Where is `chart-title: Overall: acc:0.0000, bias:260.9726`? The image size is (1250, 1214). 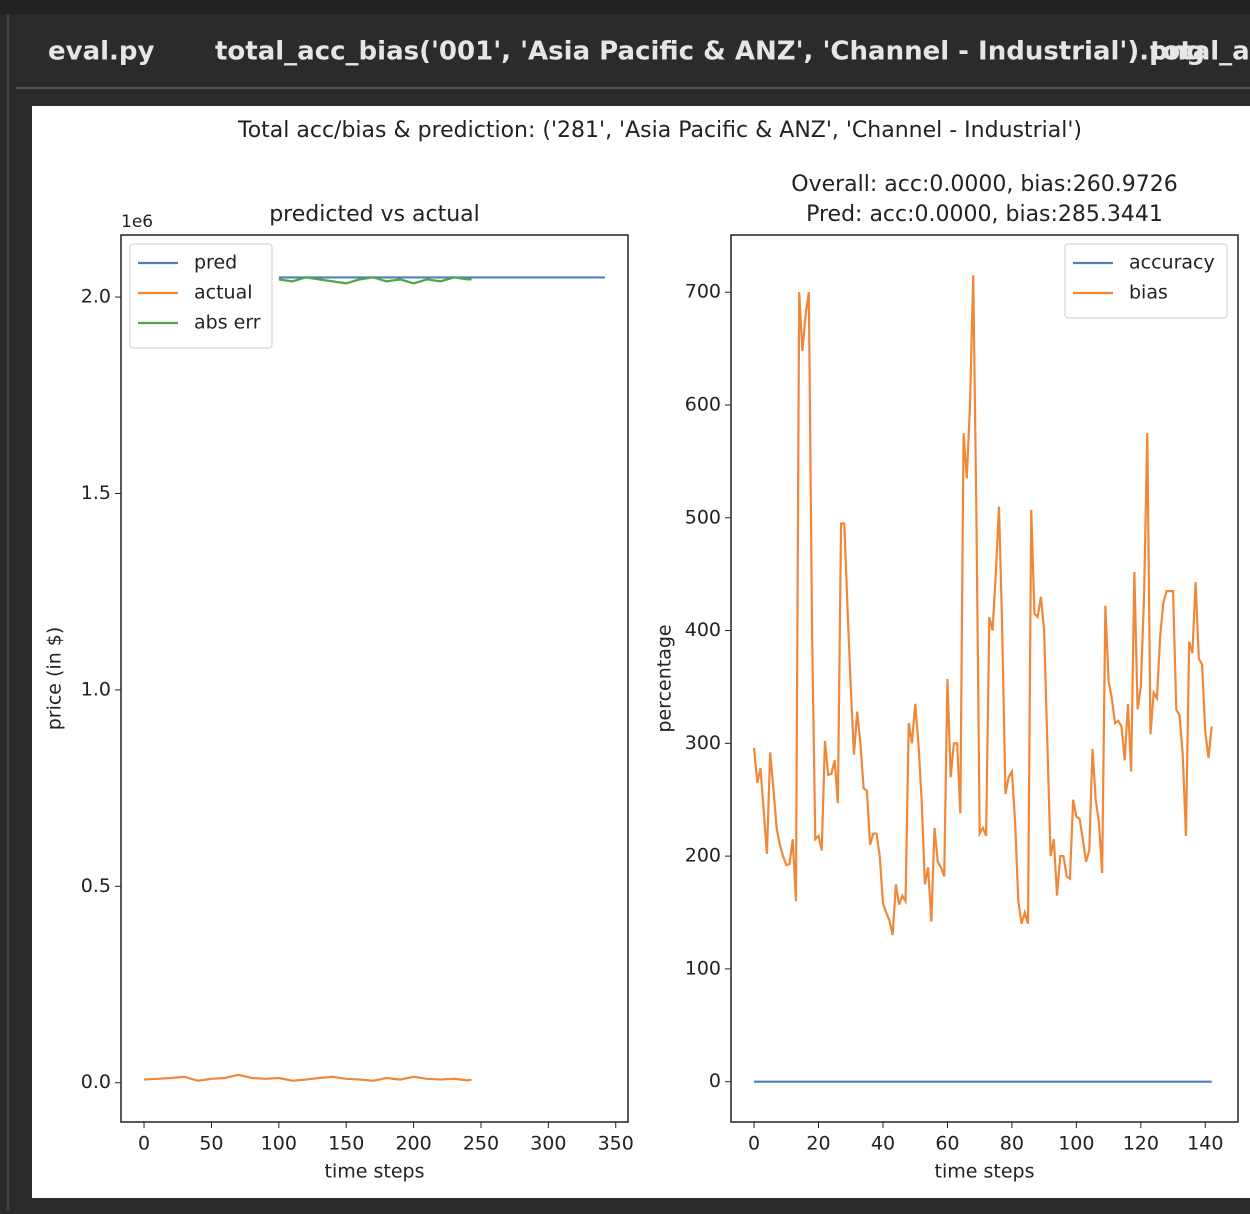
chart-title: Overall: acc:0.0000, bias:260.9726 is located at coordinates (984, 184).